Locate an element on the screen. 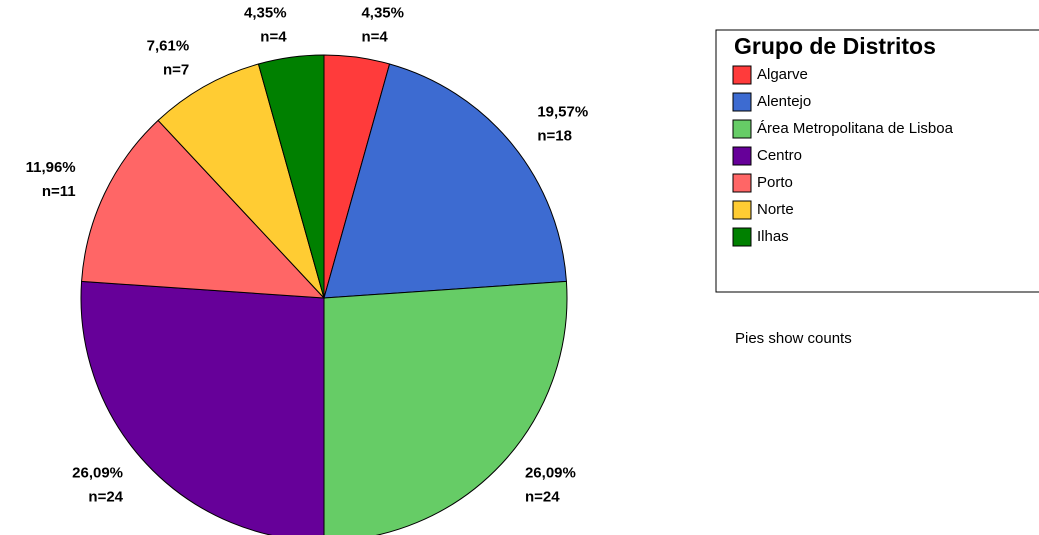 The height and width of the screenshot is (535, 1039). data-label: n=7 is located at coordinates (176, 69).